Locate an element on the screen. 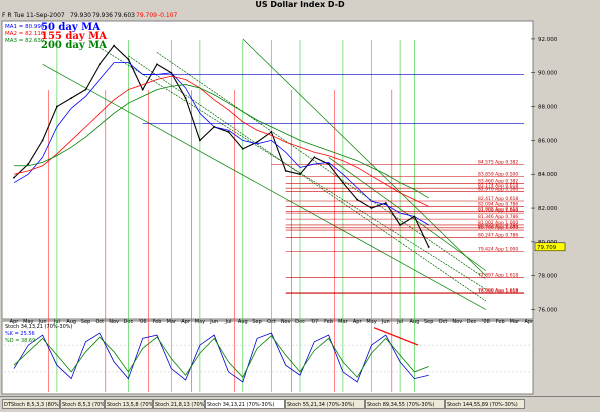 The image size is (600, 412). price-tick-label: 88.000 is located at coordinates (548, 108).